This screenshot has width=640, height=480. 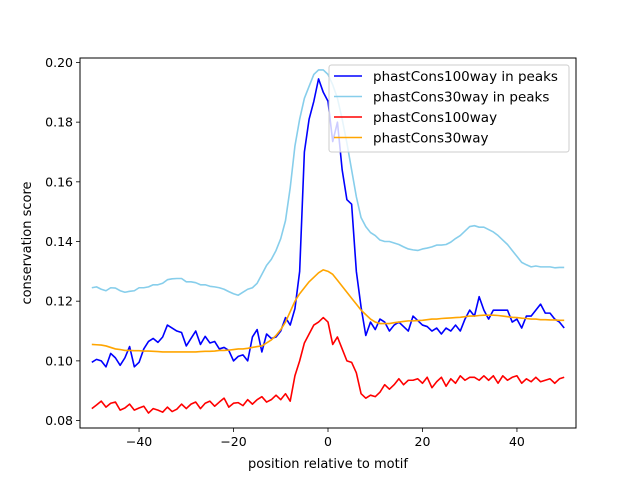 What do you see at coordinates (59, 420) in the screenshot?
I see `y-tick-label: 0.08` at bounding box center [59, 420].